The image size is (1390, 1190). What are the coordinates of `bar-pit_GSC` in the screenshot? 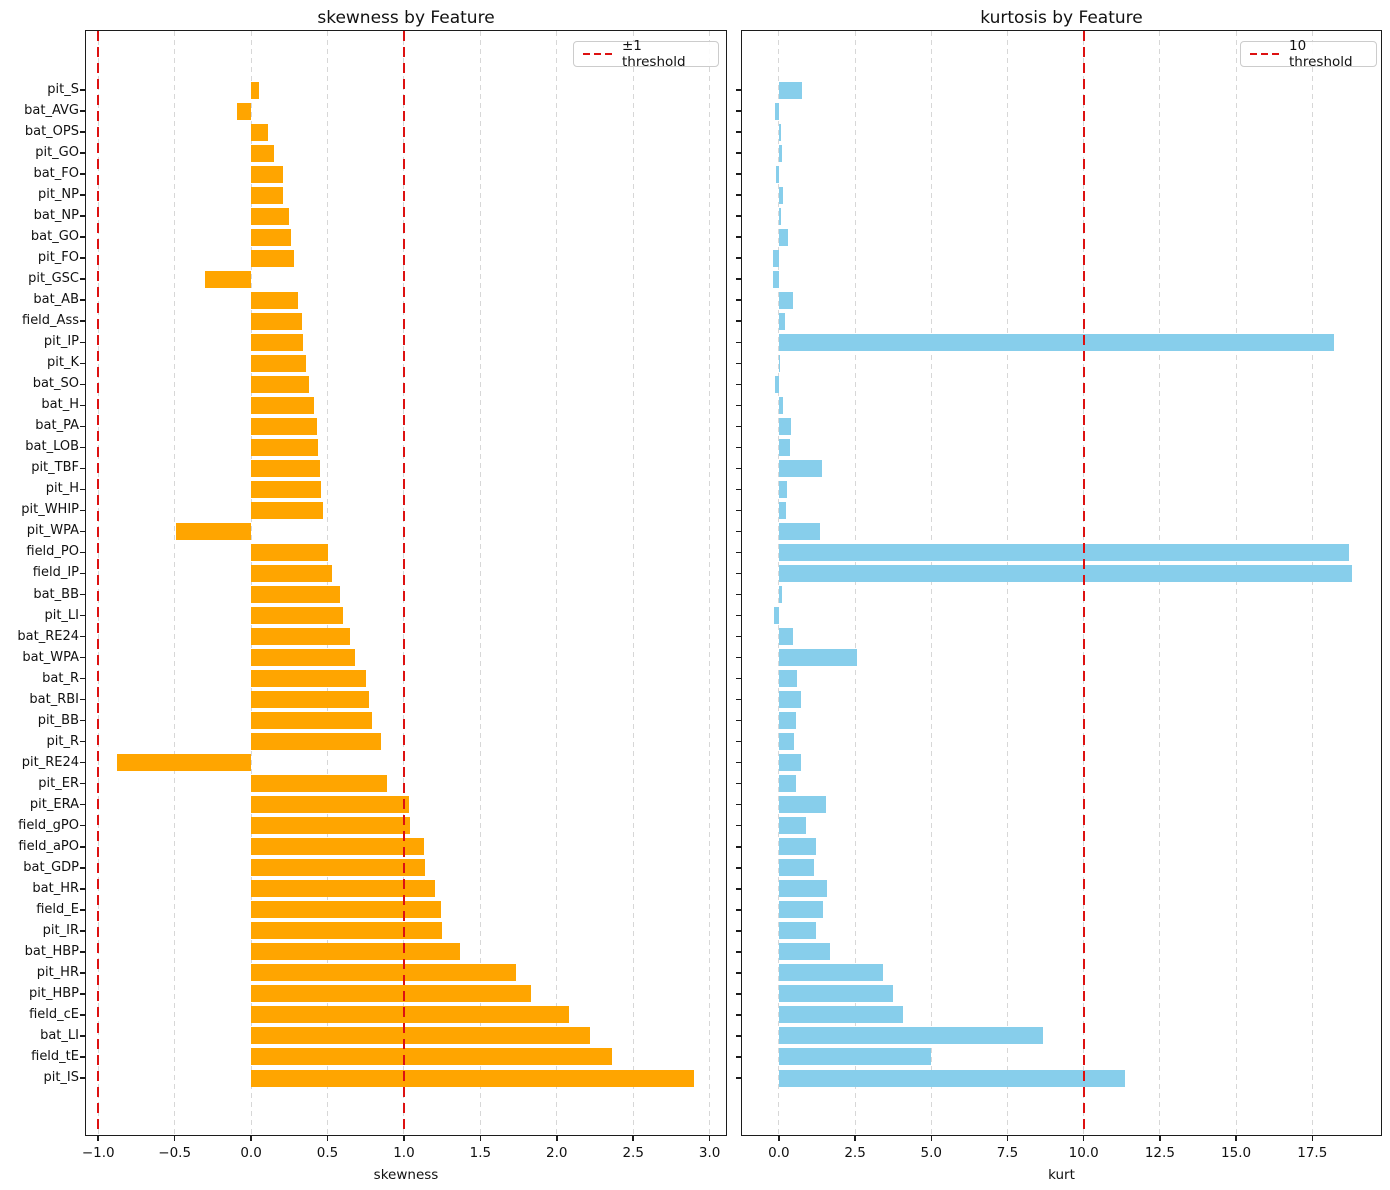 It's located at (228, 279).